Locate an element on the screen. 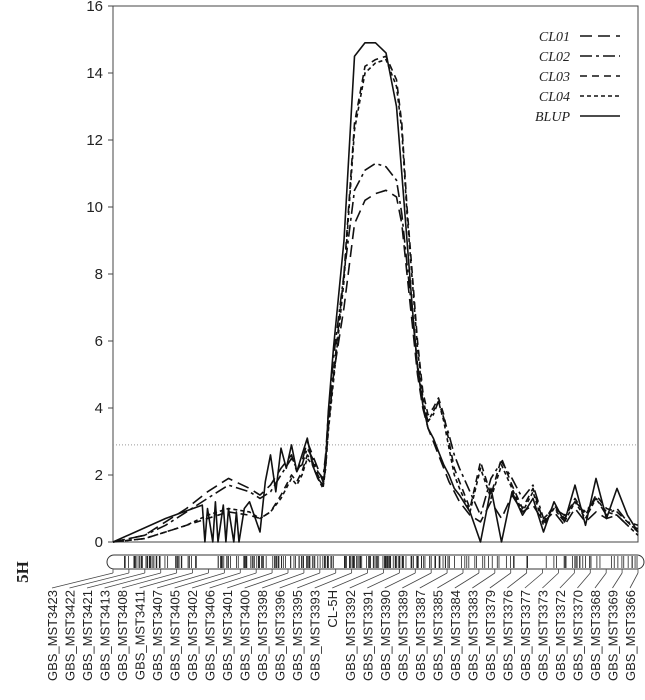  chromosome-label: 5H is located at coordinates (22, 572).